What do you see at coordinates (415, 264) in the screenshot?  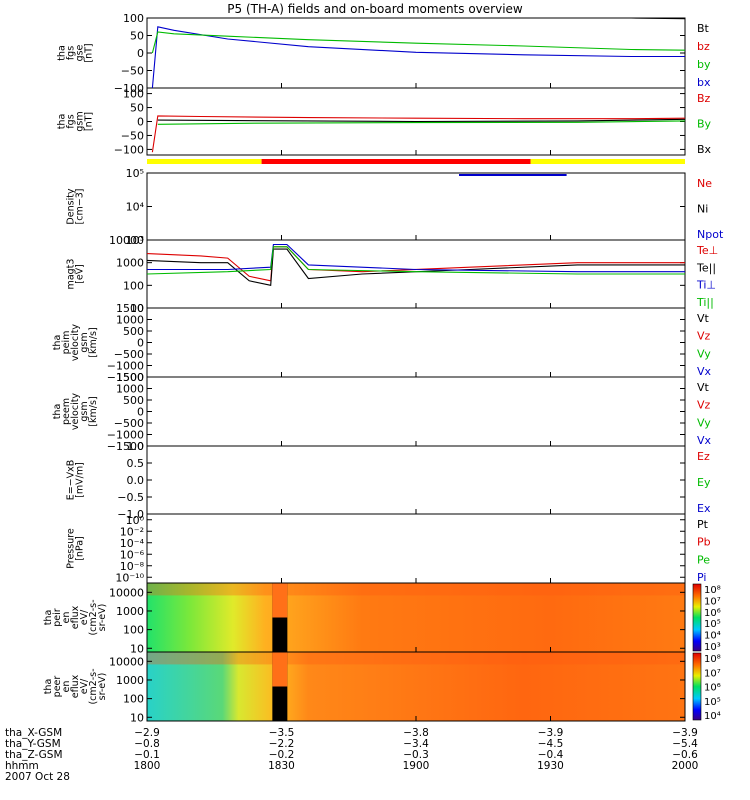 I see `series-Te⊥` at bounding box center [415, 264].